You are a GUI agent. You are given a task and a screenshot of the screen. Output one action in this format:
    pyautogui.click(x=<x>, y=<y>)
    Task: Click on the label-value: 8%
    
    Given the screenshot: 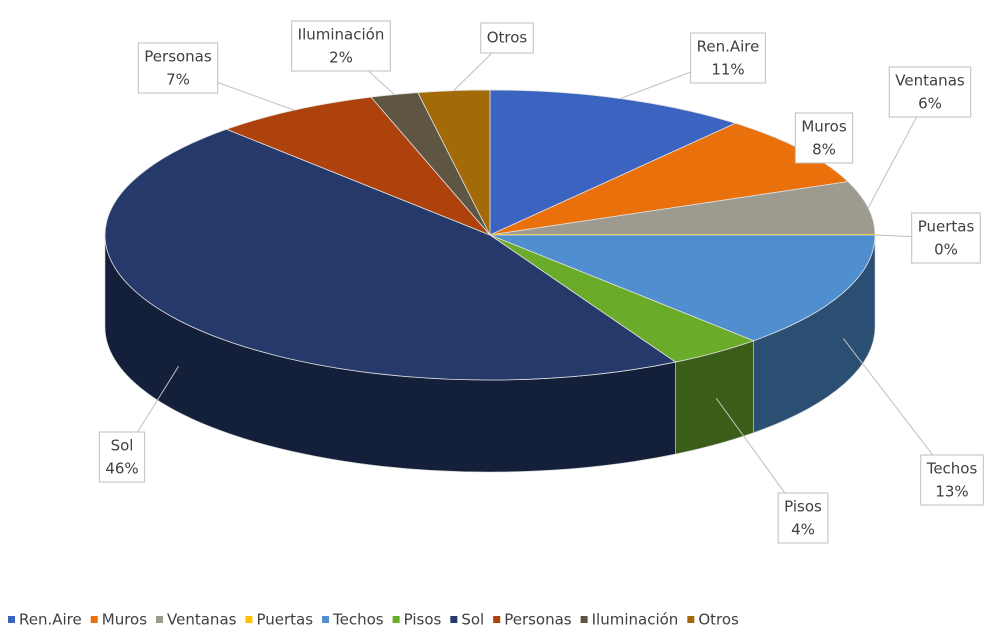 What is the action you would take?
    pyautogui.click(x=824, y=150)
    